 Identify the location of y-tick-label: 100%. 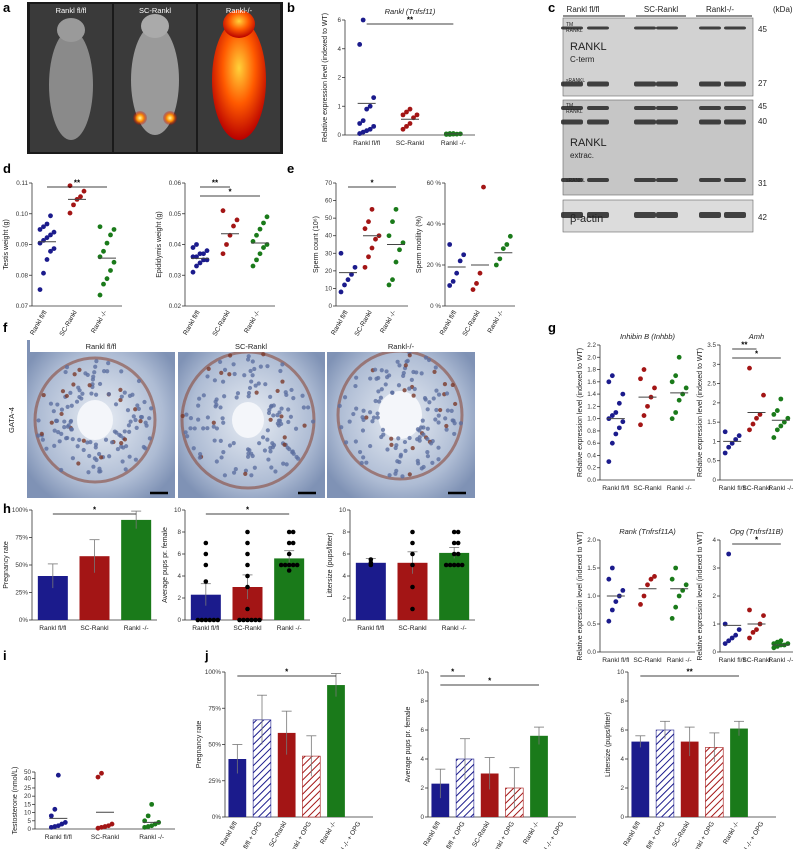
(20, 510).